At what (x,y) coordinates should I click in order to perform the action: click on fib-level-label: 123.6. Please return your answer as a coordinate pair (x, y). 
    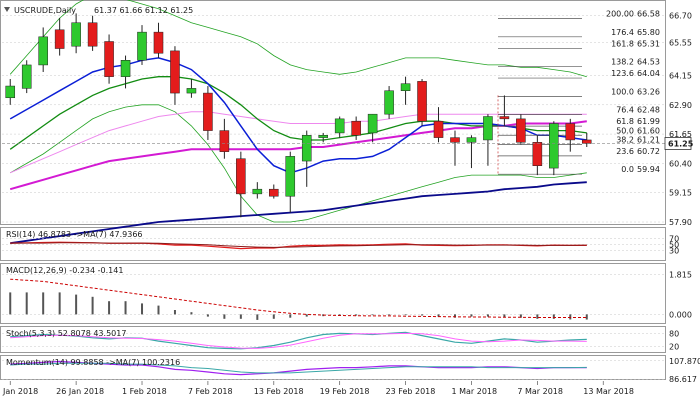
    Looking at the image, I should click on (622, 73).